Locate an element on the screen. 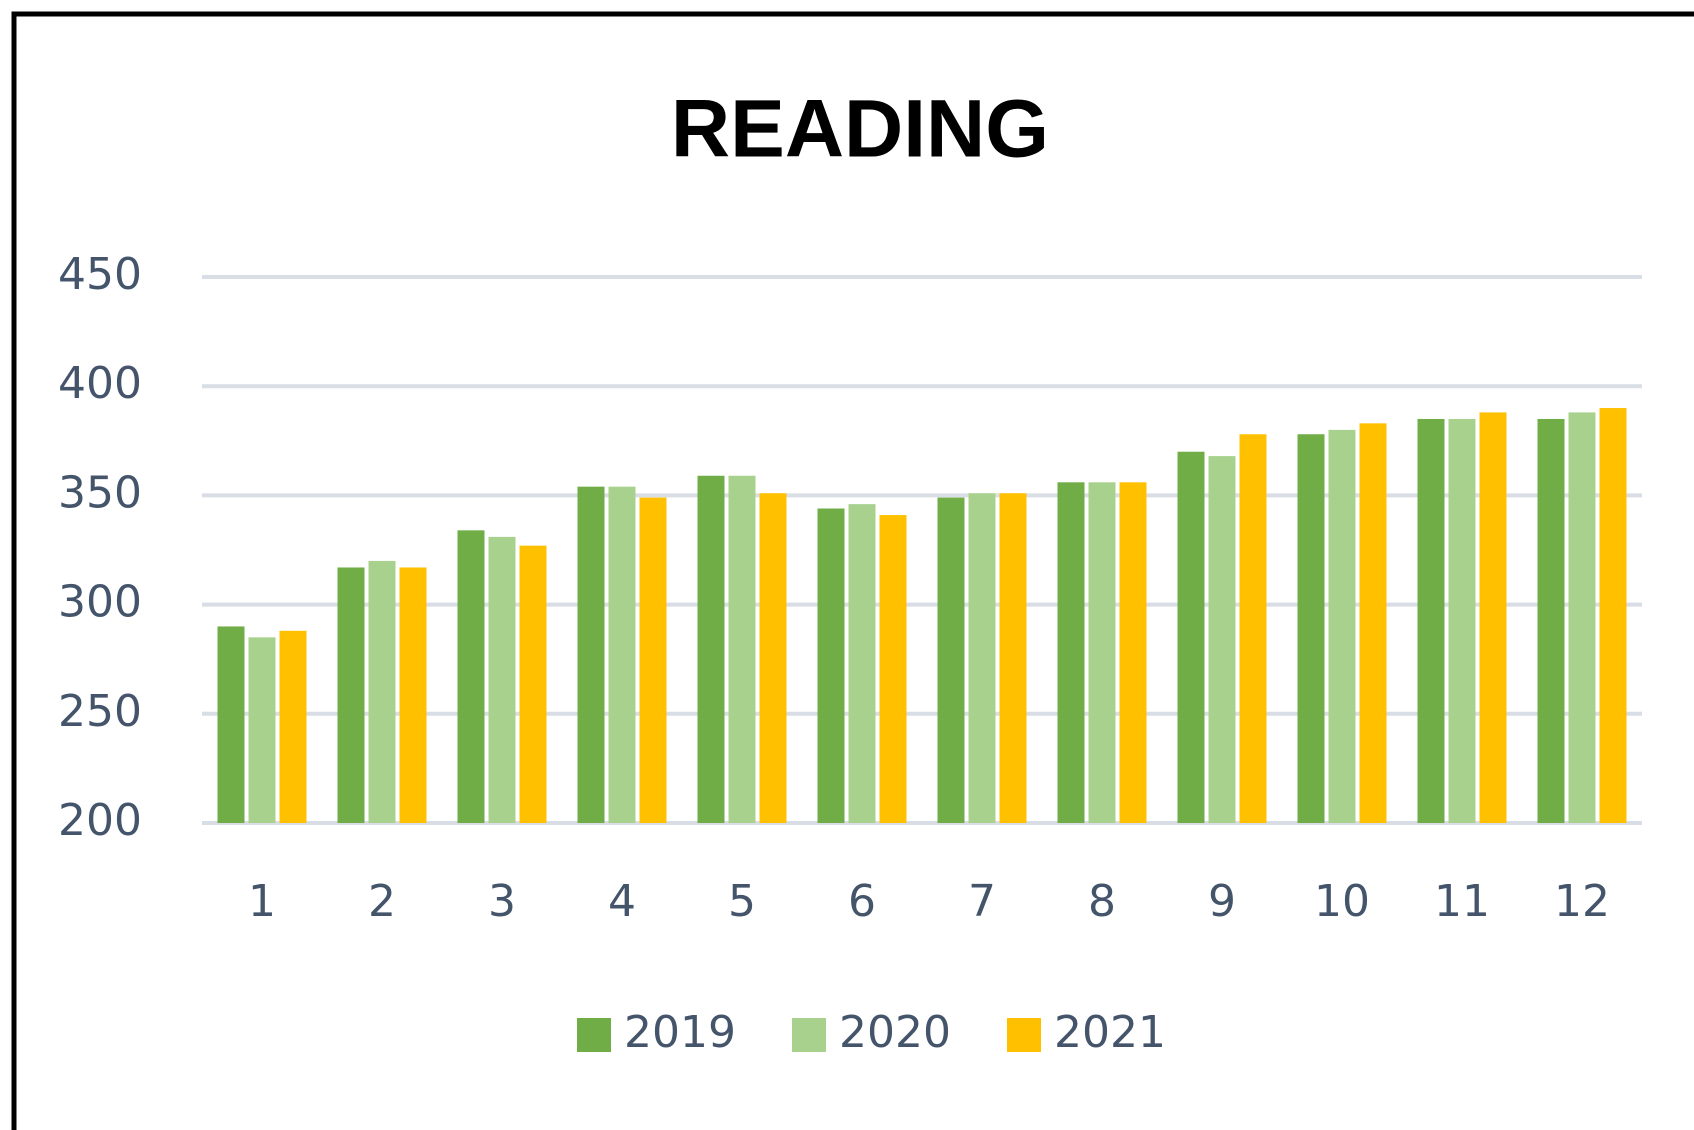 This screenshot has height=1130, width=1694. y-tick-label: 350 is located at coordinates (100, 492).